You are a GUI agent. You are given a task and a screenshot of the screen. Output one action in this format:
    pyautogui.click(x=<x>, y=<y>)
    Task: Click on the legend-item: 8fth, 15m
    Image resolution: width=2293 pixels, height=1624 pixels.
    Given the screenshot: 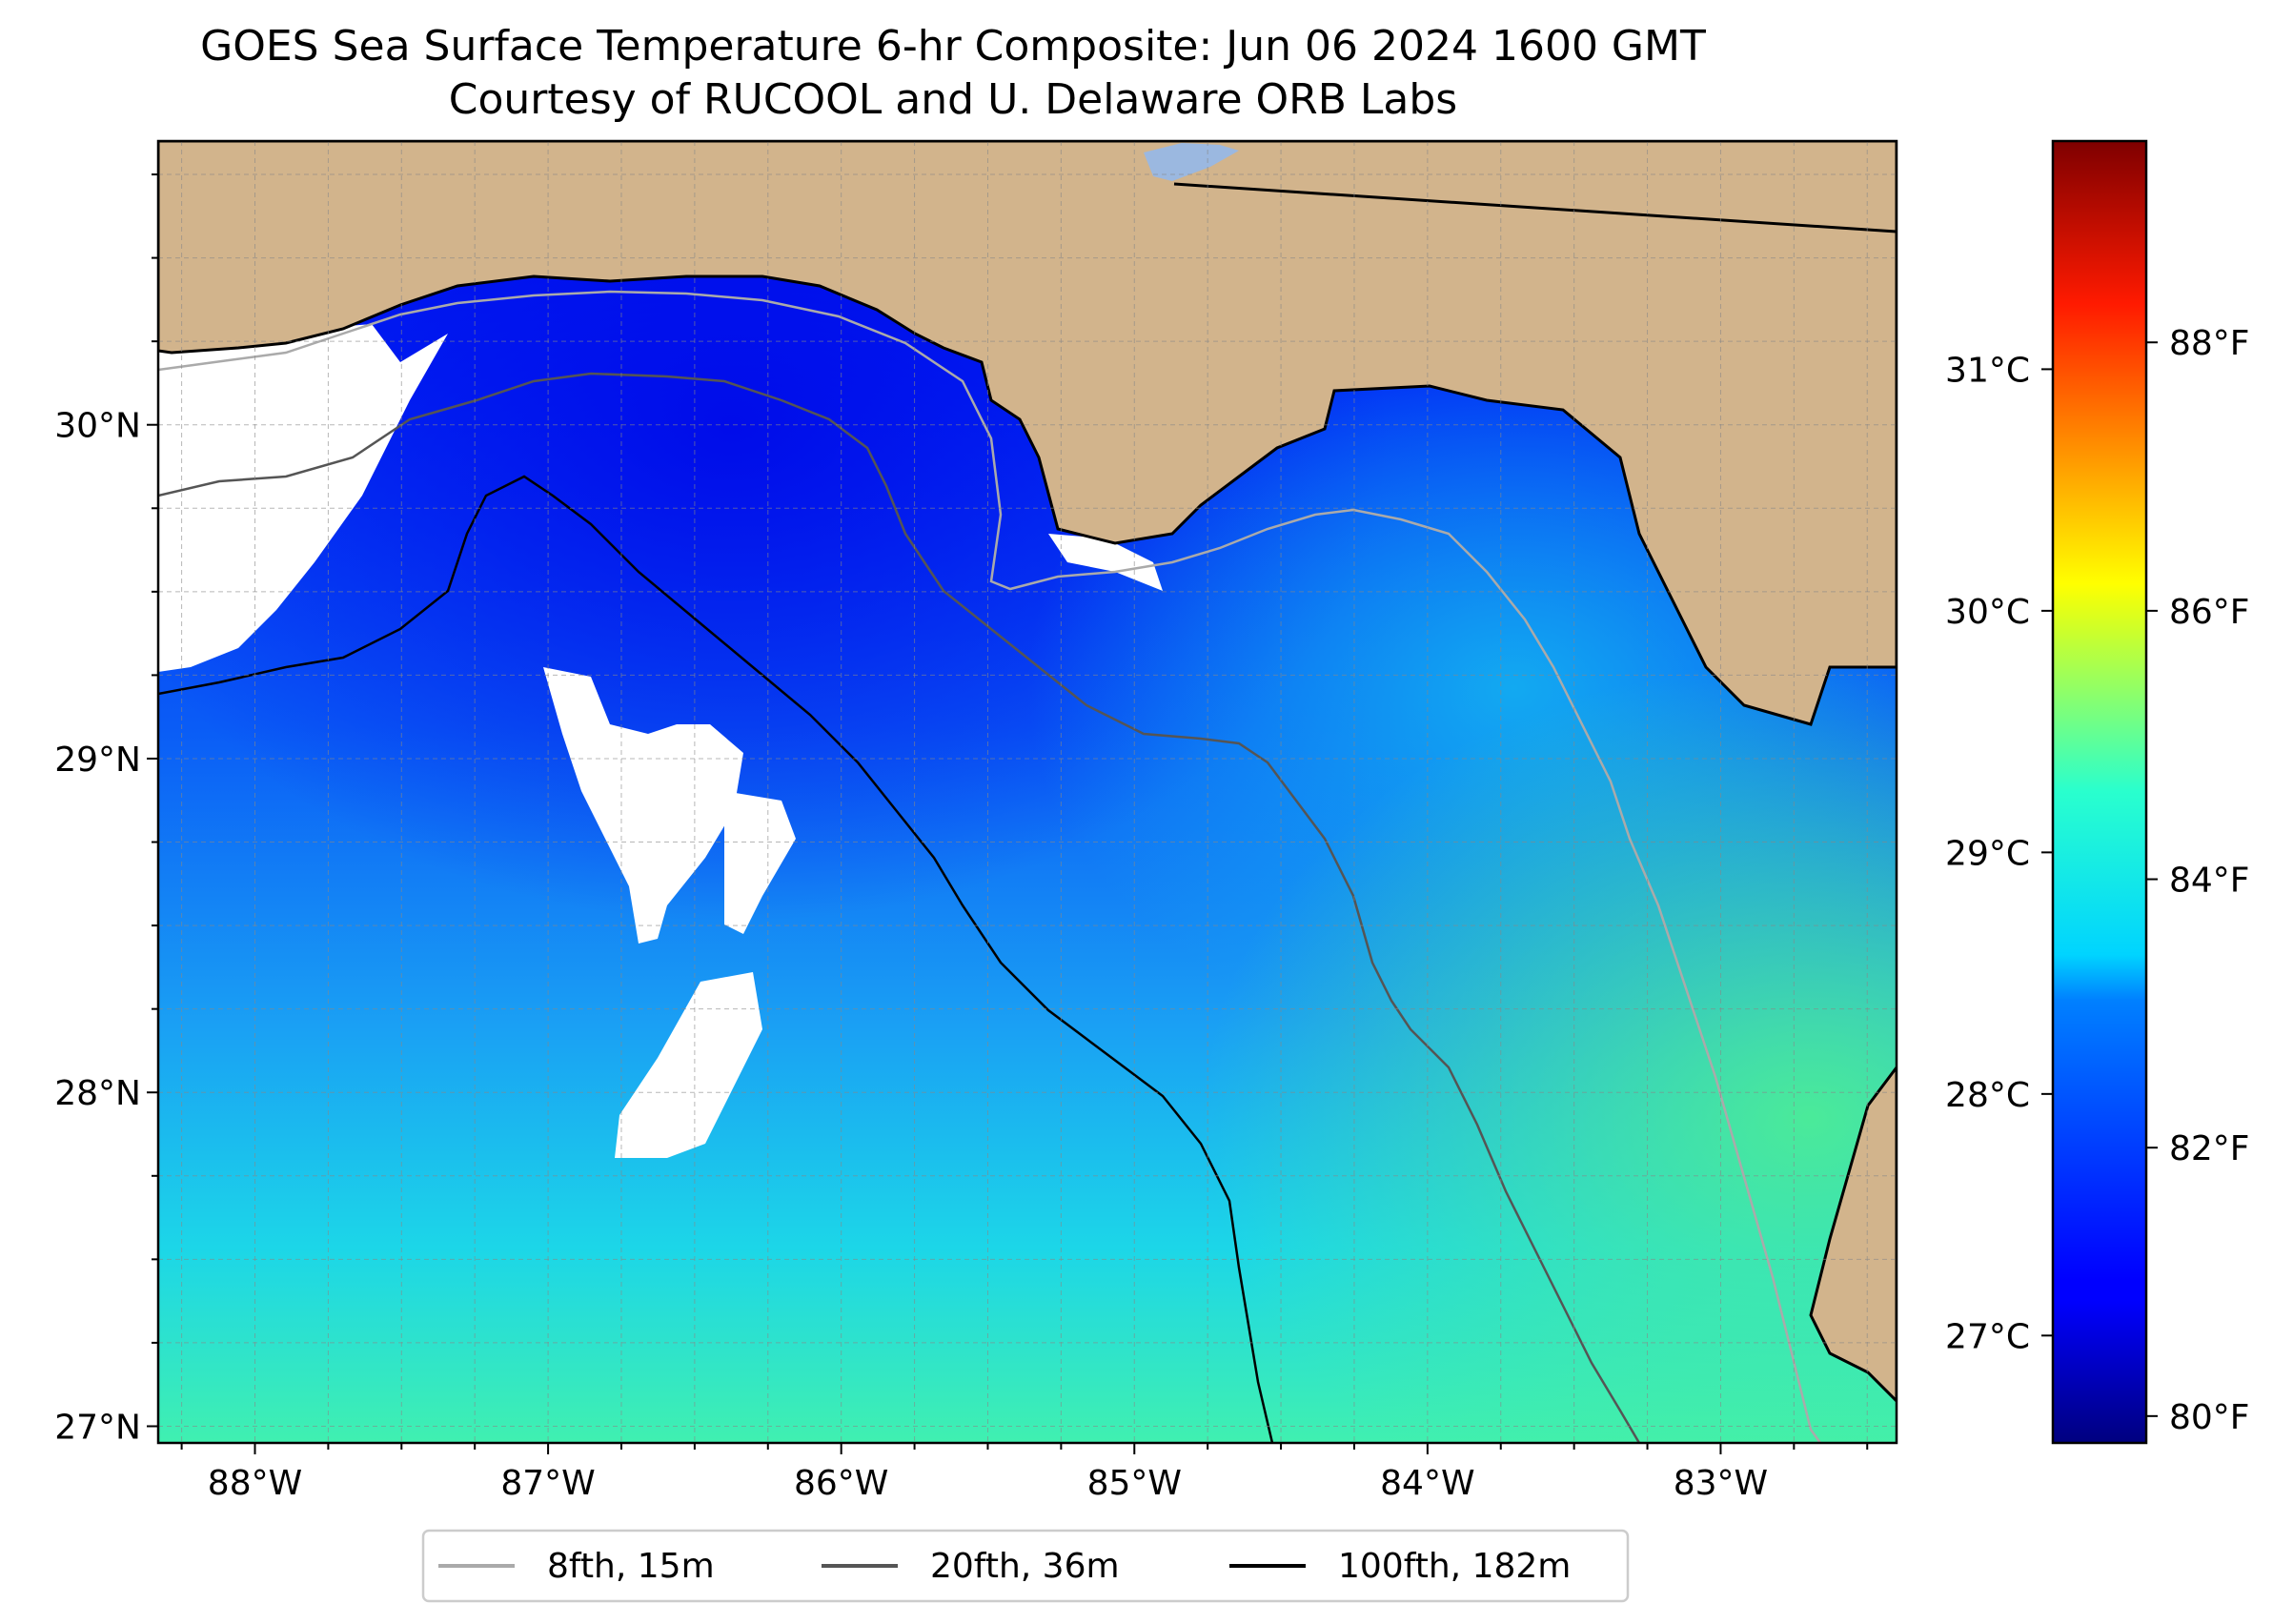 What is the action you would take?
    pyautogui.click(x=577, y=1566)
    